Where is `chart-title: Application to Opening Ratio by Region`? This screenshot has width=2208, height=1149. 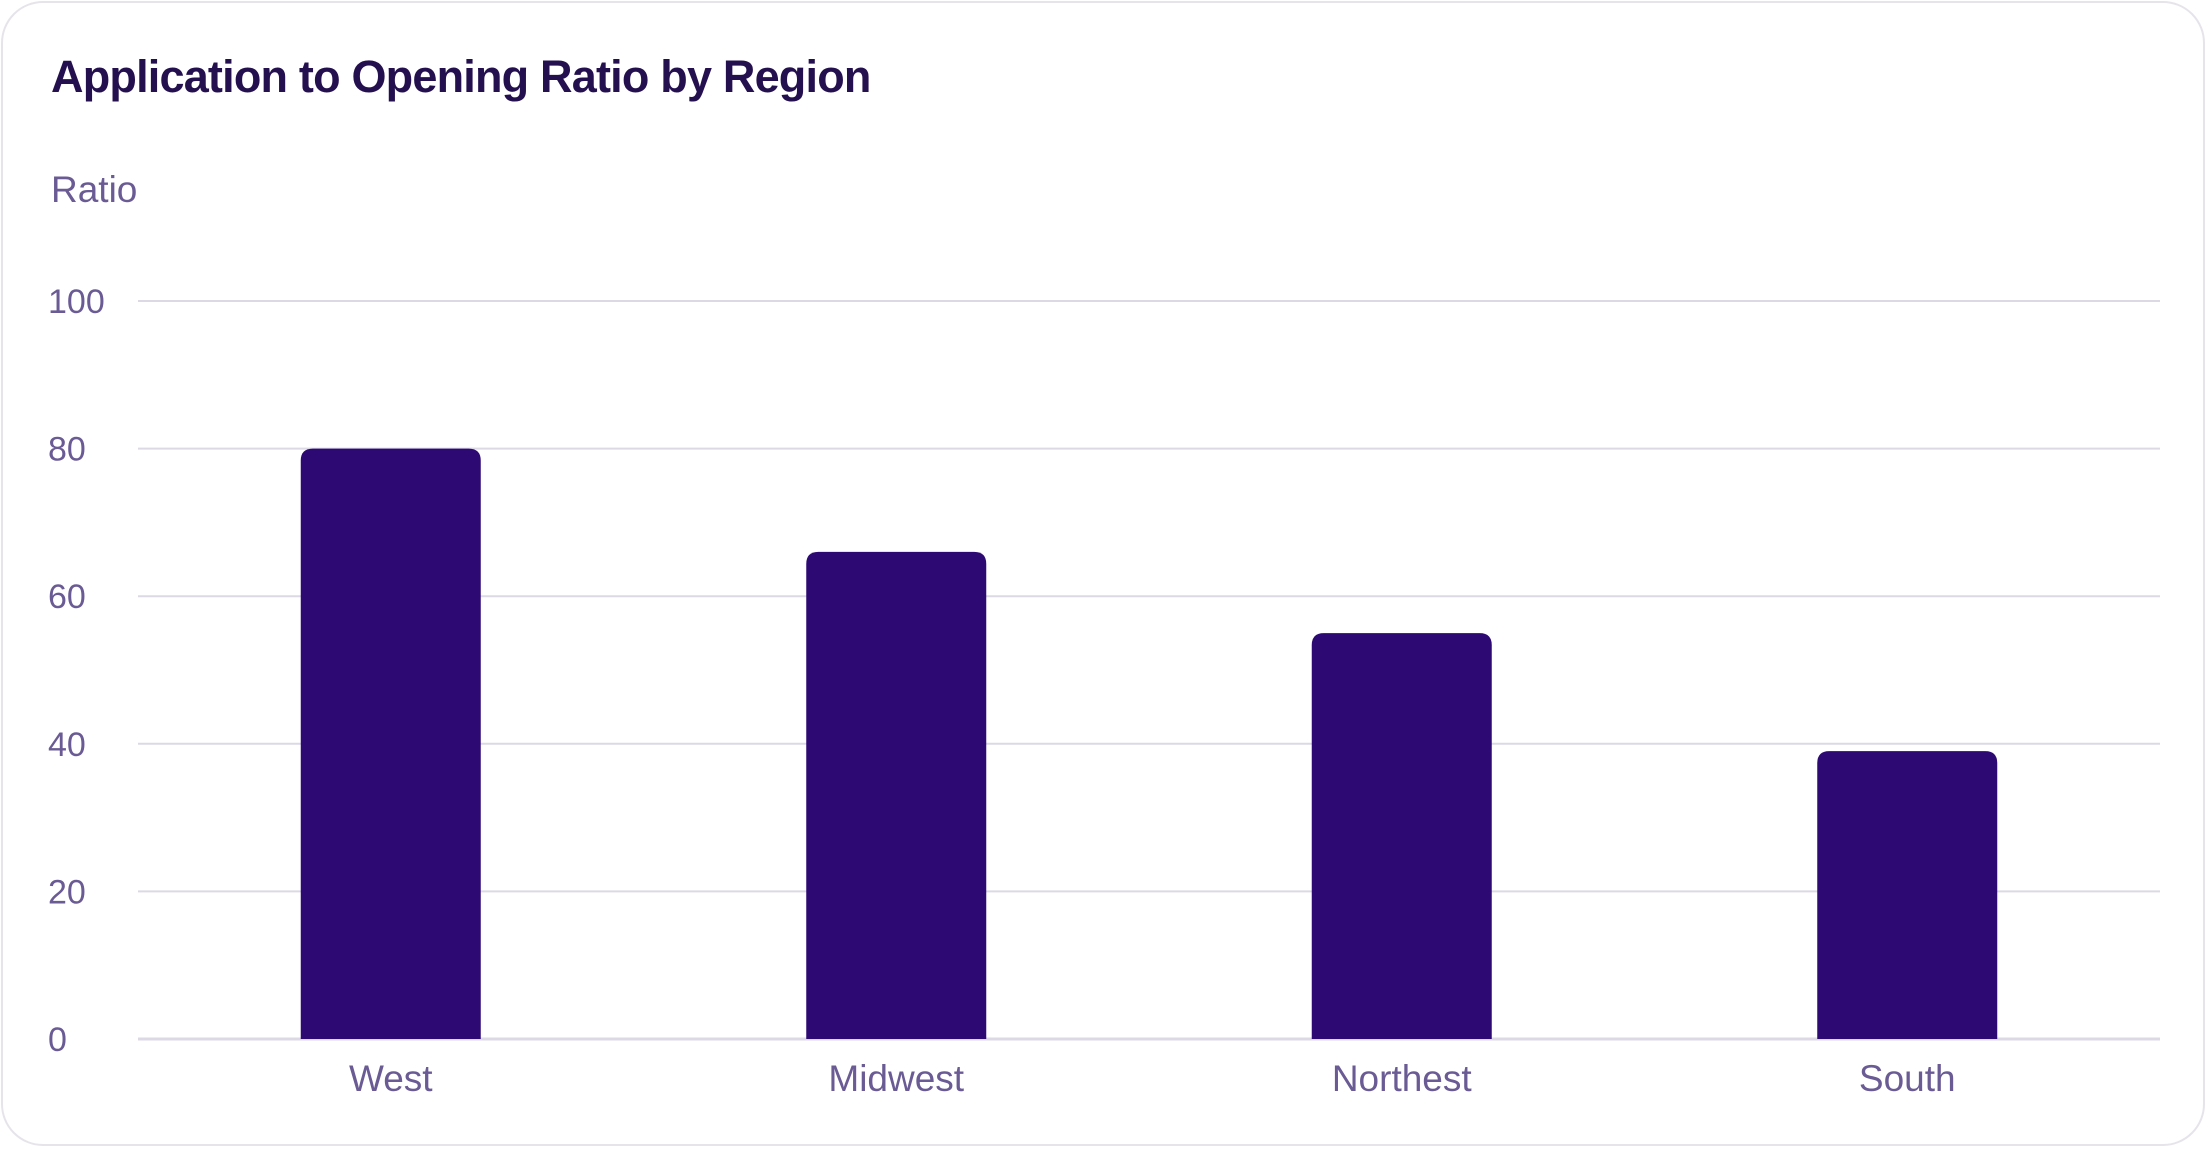
chart-title: Application to Opening Ratio by Region is located at coordinates (461, 76).